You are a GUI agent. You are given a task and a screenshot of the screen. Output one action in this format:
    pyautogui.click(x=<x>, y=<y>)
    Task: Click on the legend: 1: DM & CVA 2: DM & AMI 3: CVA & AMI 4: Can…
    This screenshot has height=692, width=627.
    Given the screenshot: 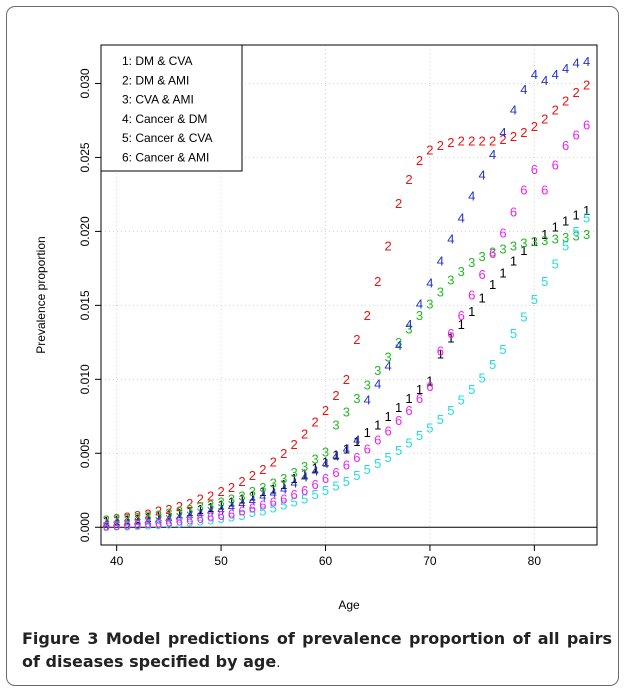 What is the action you would take?
    pyautogui.click(x=171, y=108)
    